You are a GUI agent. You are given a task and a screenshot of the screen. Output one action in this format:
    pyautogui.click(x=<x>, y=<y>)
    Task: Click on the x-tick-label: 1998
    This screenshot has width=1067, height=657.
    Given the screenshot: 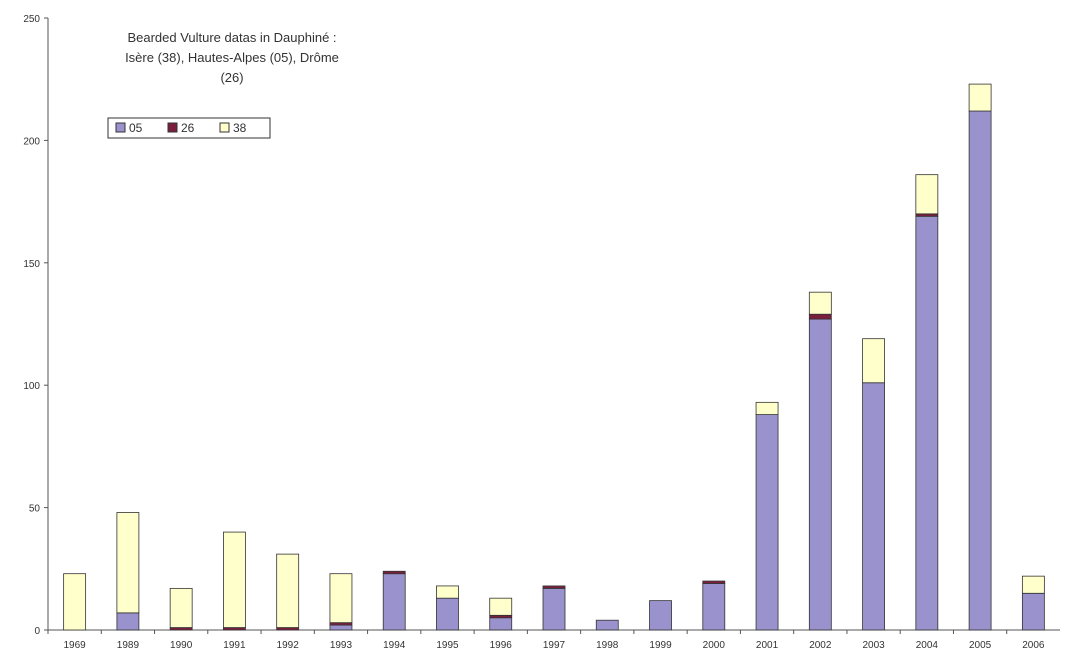 What is the action you would take?
    pyautogui.click(x=607, y=645)
    